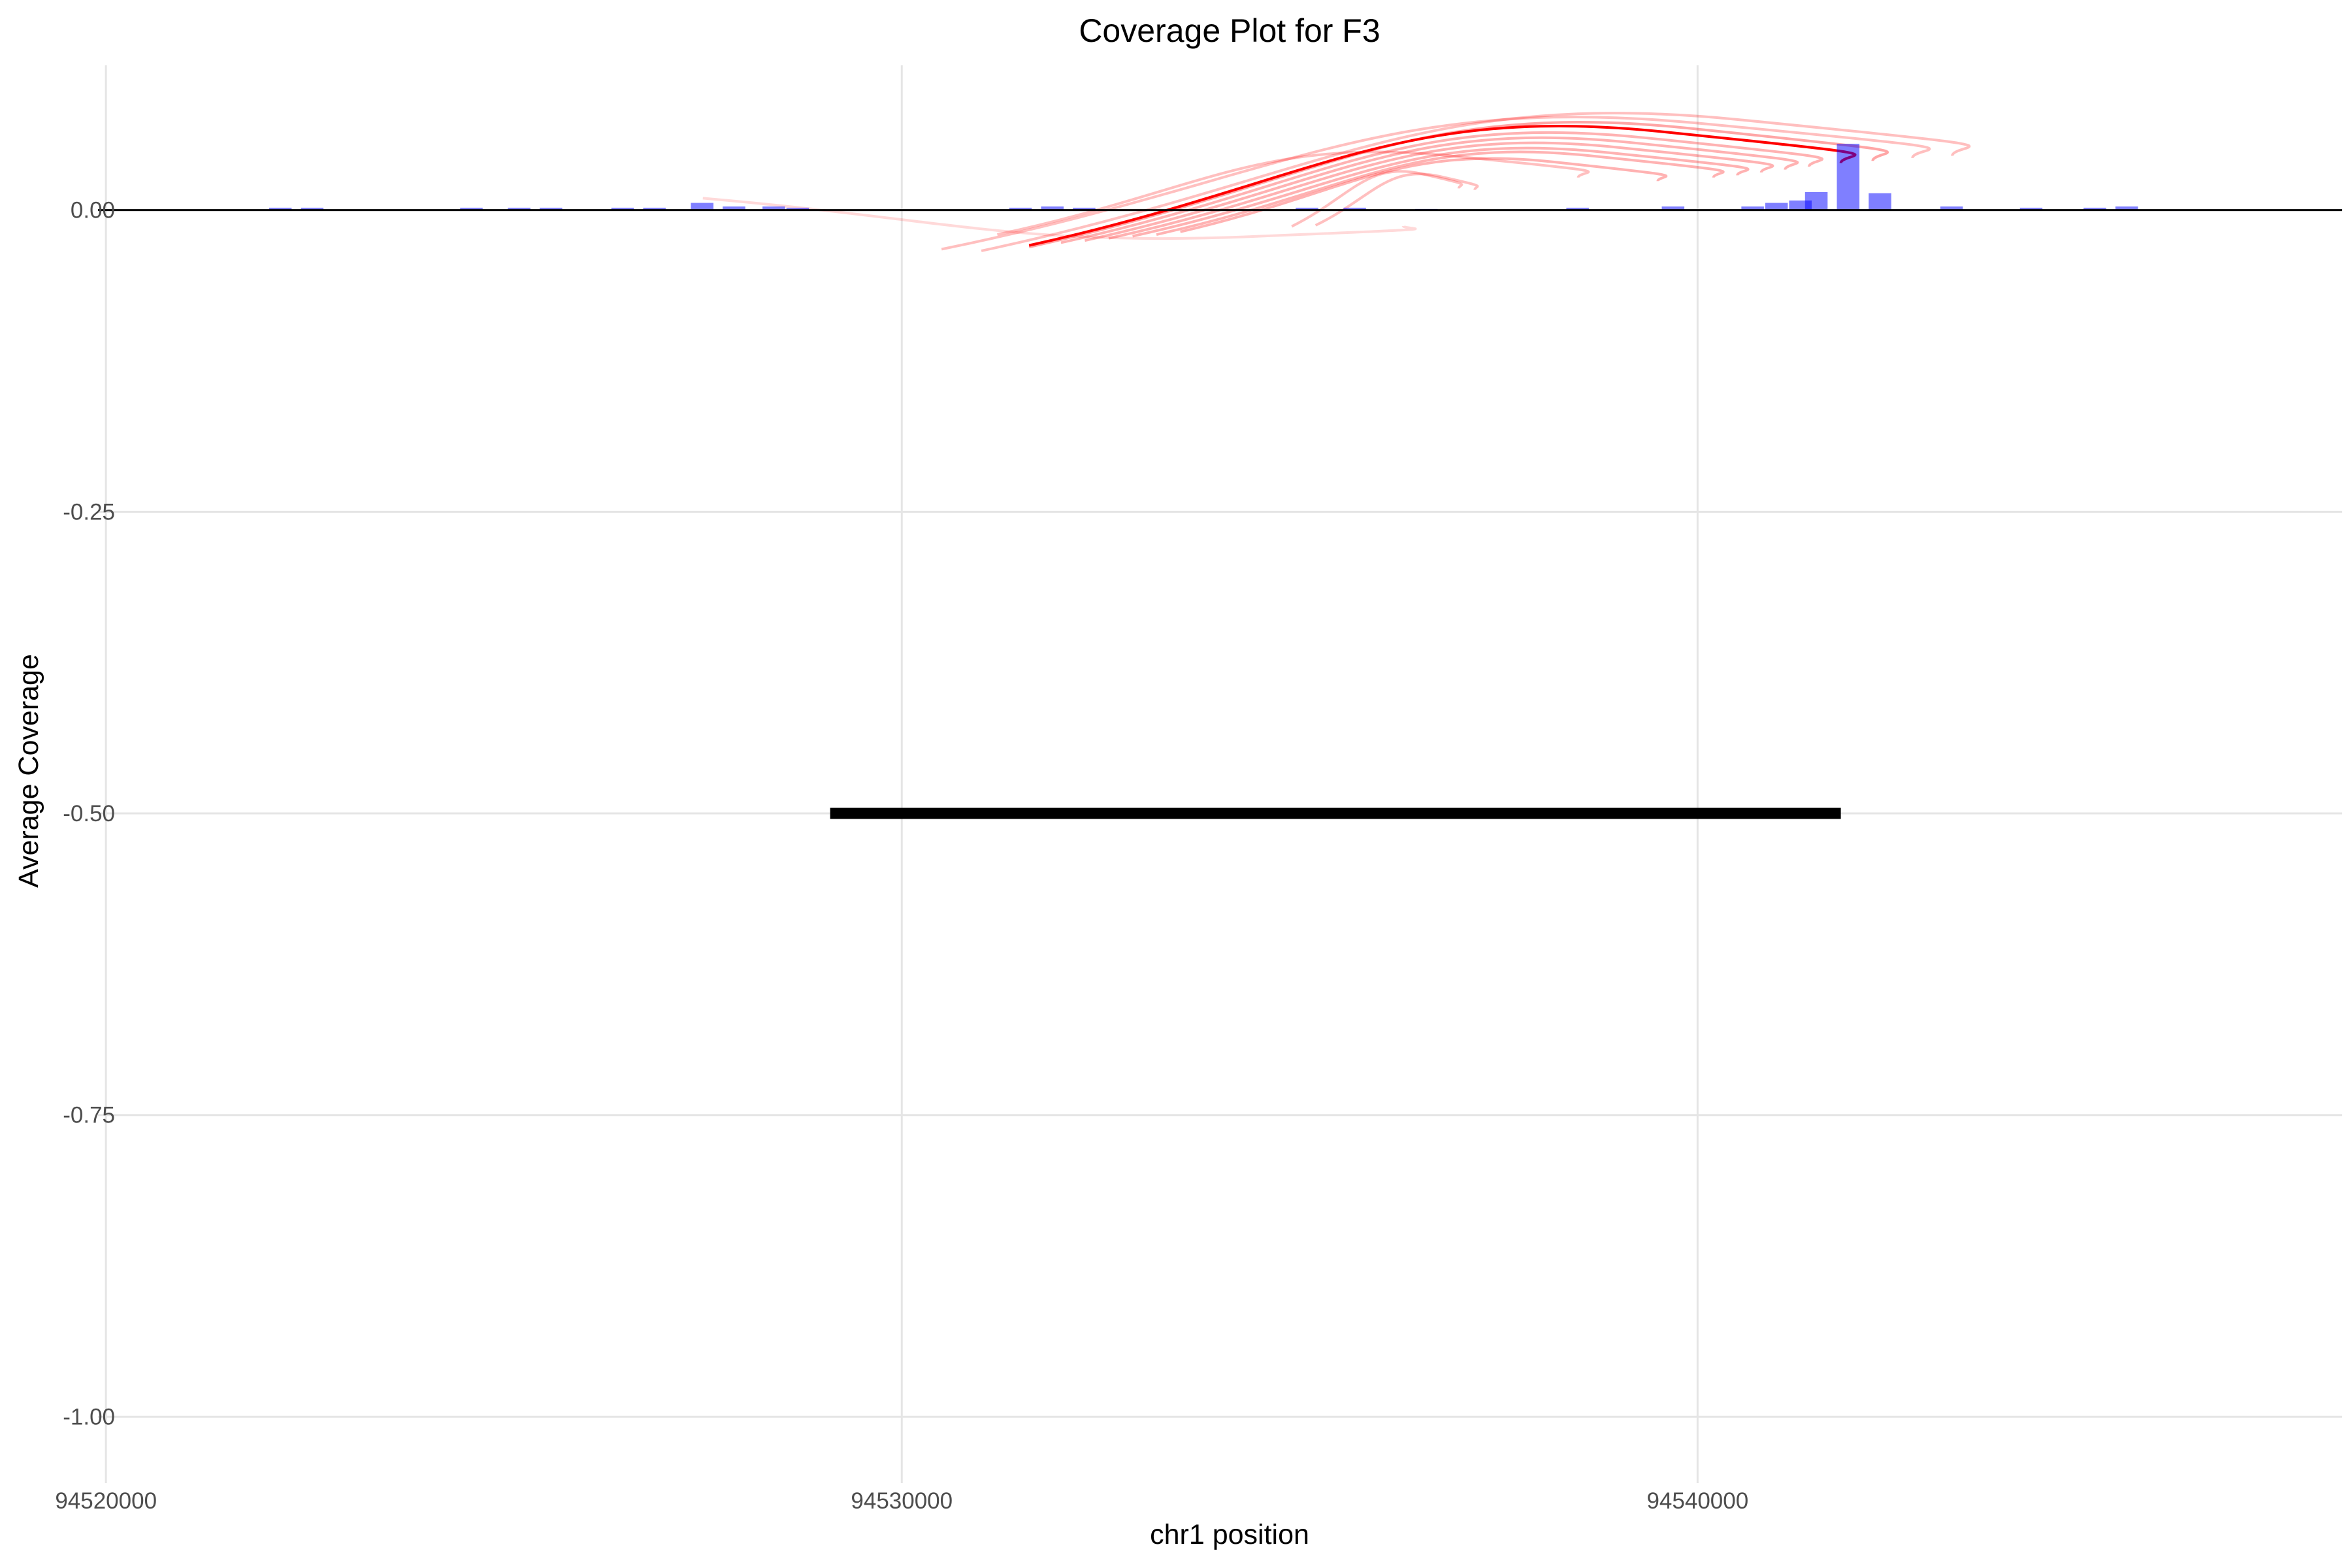 This screenshot has width=2352, height=1568. What do you see at coordinates (89, 813) in the screenshot?
I see `y-tick-label: -0.50` at bounding box center [89, 813].